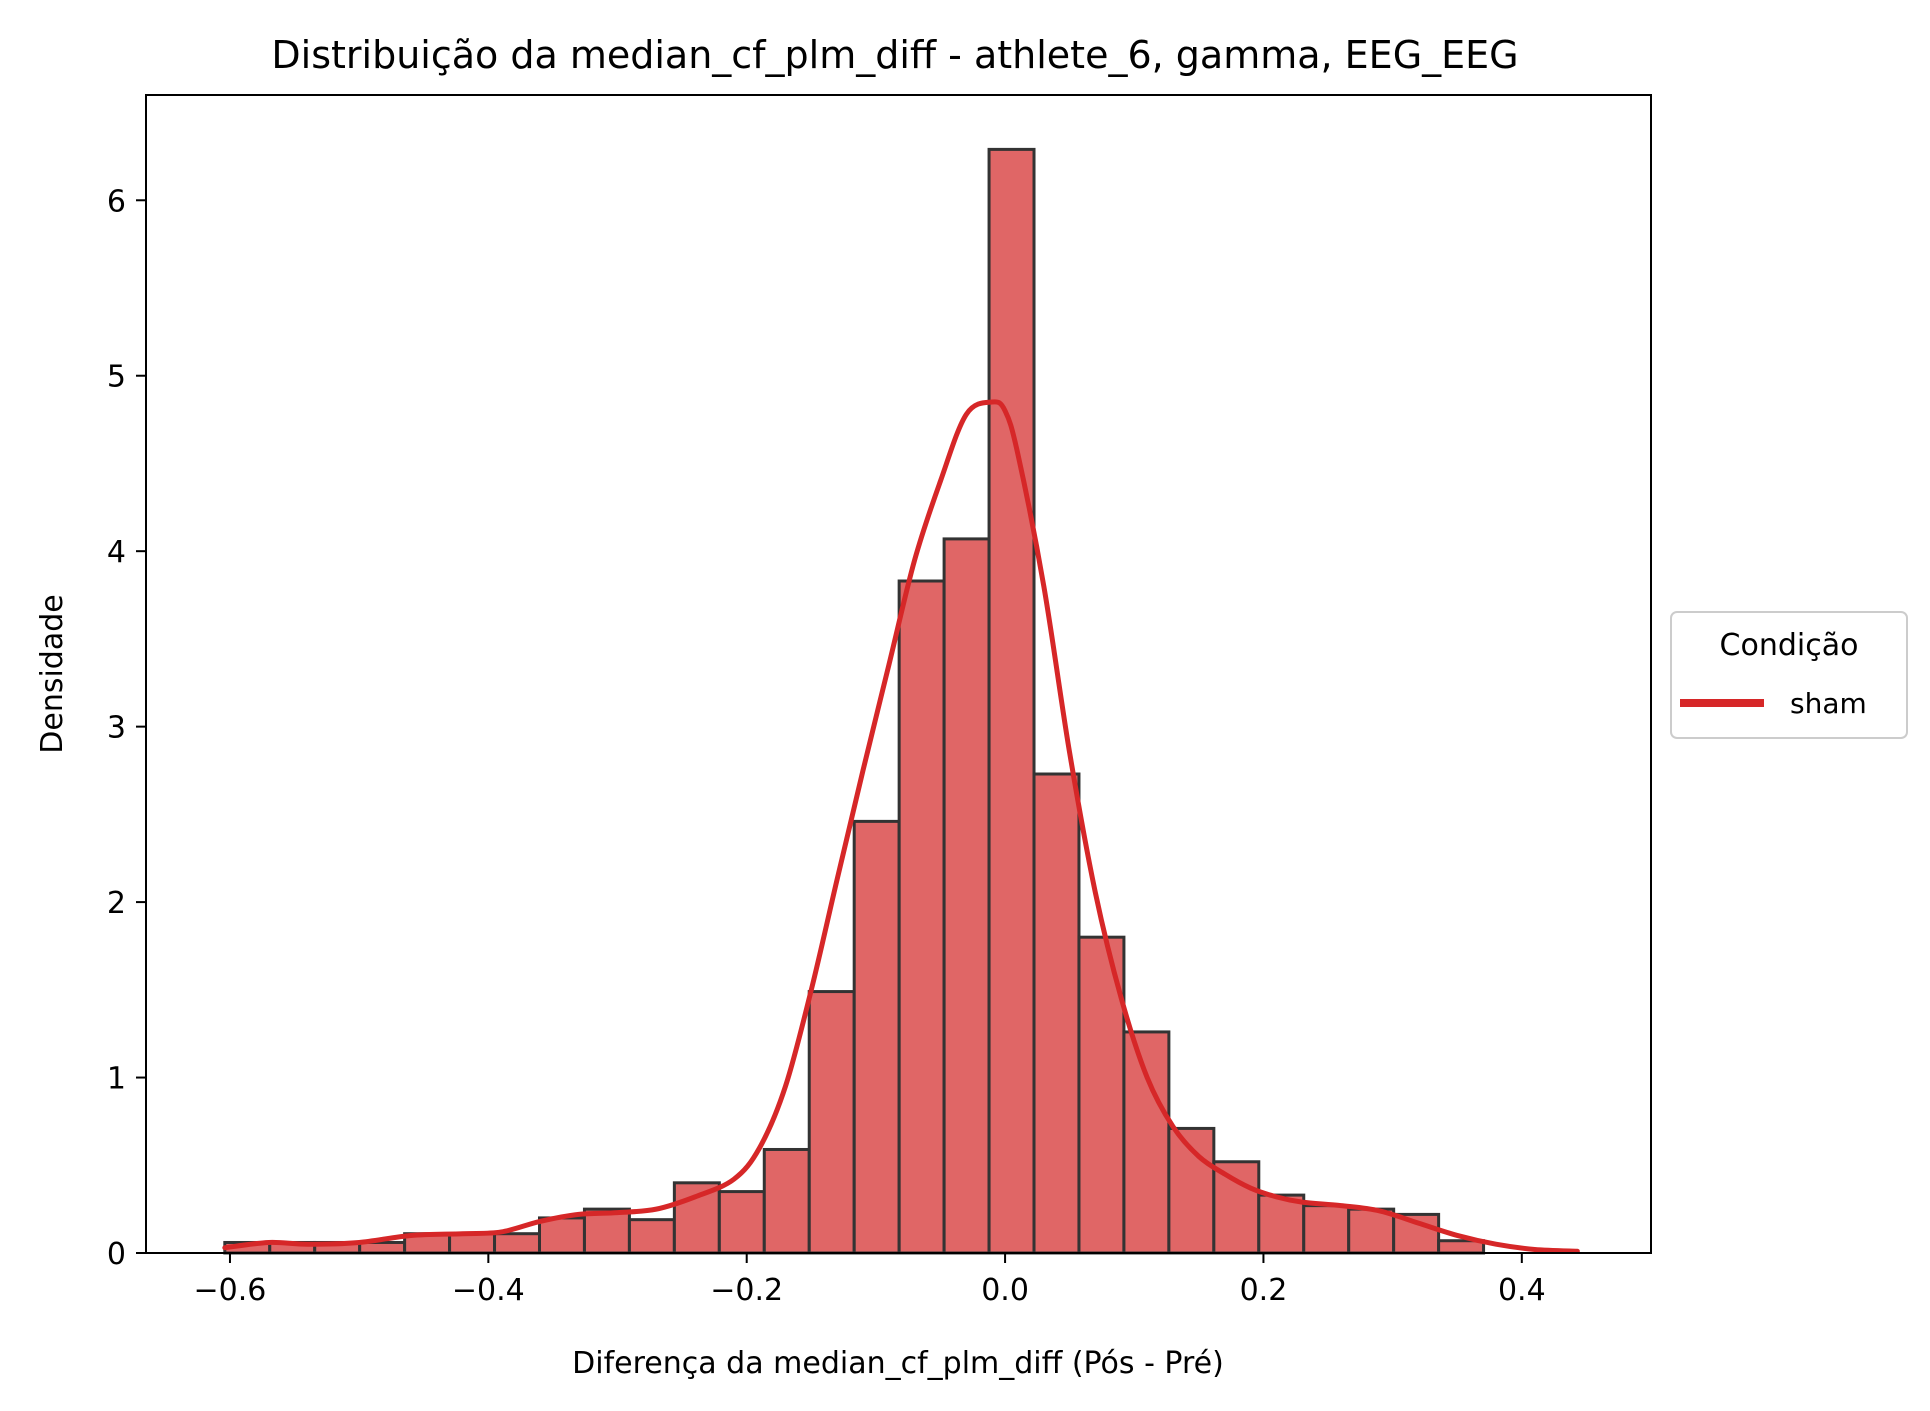 This screenshot has height=1411, width=1930. I want to click on y-tick-label: 2, so click(116, 903).